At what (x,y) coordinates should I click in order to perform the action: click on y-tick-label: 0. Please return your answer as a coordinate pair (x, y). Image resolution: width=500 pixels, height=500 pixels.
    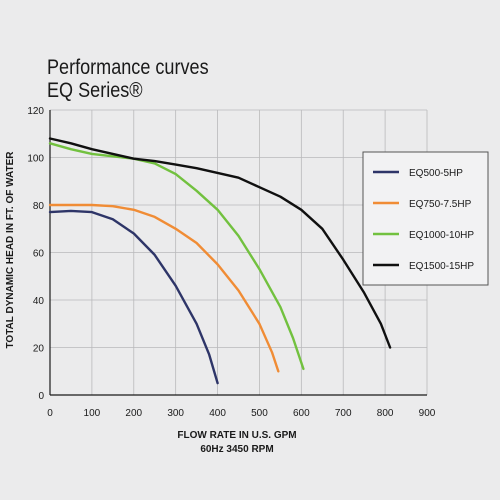
    Looking at the image, I should click on (41, 396).